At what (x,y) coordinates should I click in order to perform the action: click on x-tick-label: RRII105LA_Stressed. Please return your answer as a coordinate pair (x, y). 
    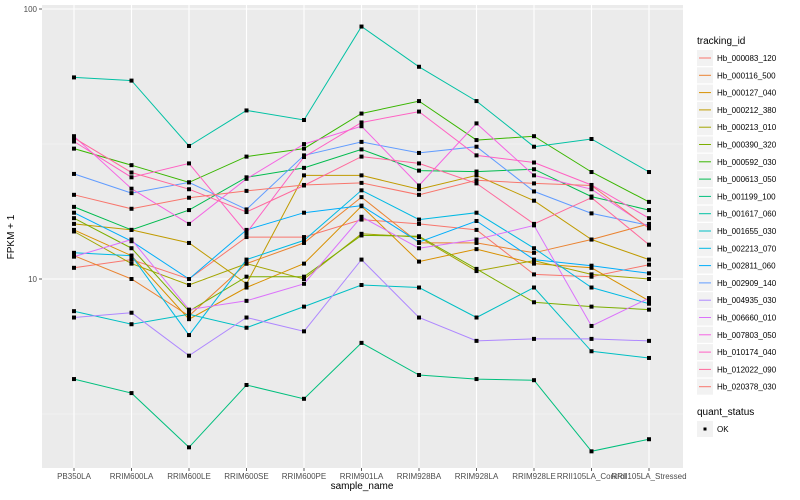
    Looking at the image, I should click on (648, 476).